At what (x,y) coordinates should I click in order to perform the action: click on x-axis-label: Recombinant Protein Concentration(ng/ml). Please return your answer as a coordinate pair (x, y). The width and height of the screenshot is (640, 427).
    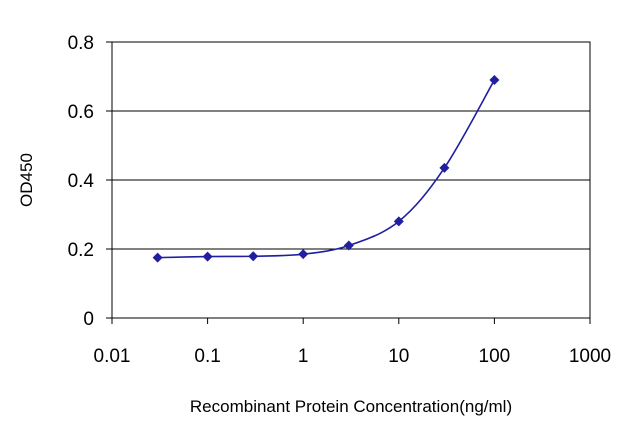
    Looking at the image, I should click on (351, 406).